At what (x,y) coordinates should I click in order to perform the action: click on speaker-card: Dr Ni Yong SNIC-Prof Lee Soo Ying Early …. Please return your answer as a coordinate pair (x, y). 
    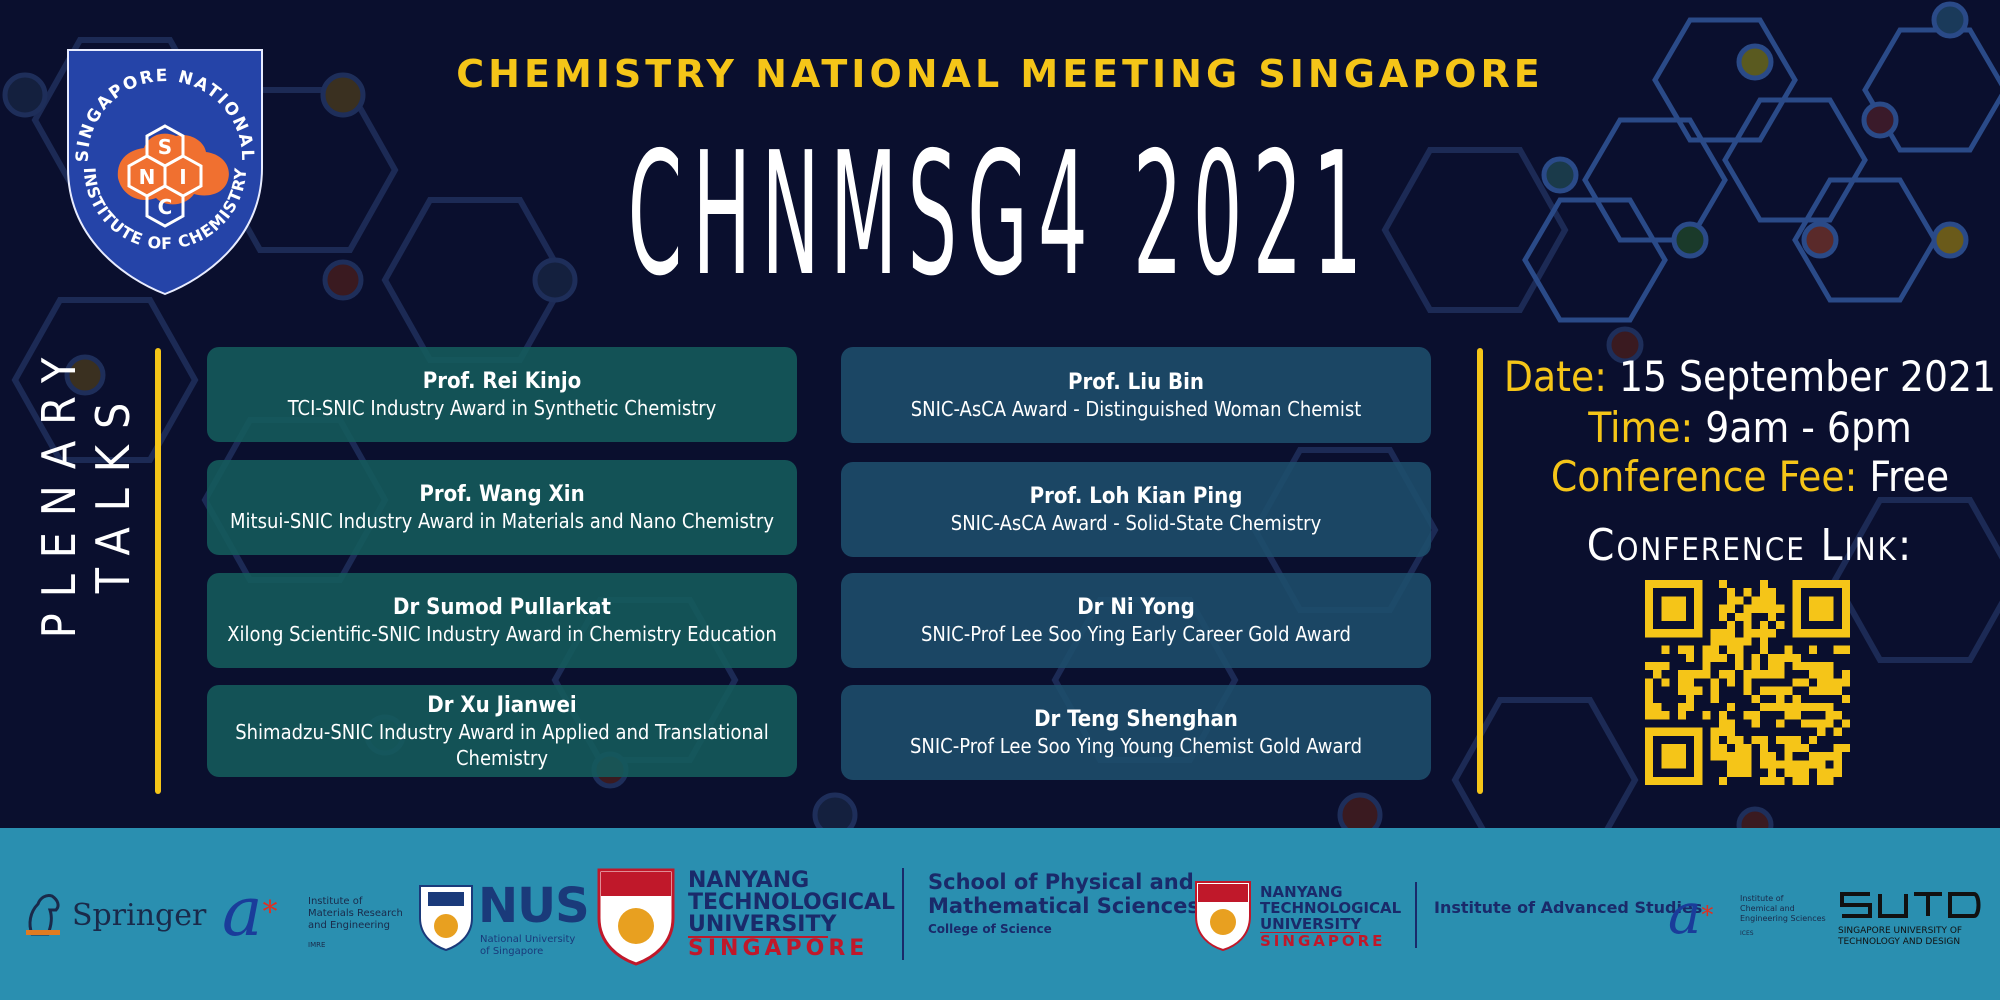
    Looking at the image, I should click on (1136, 620).